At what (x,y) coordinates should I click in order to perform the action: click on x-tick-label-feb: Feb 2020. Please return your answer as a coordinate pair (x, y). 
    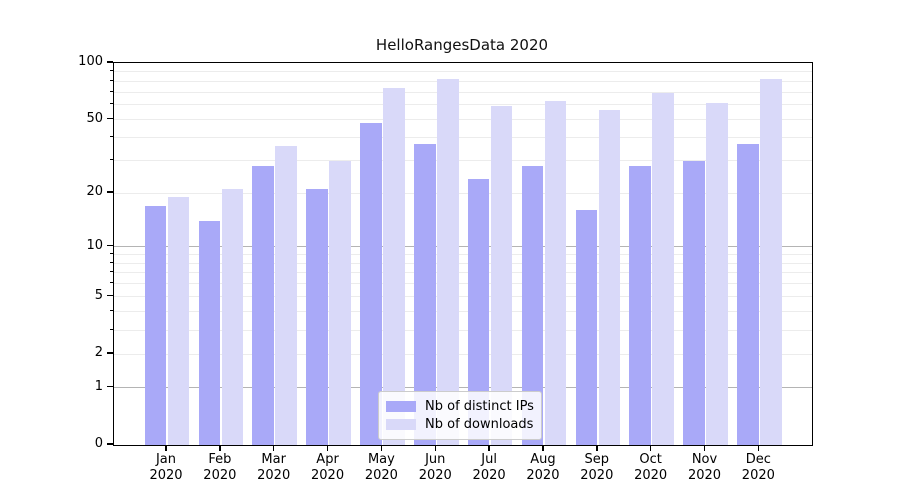
    Looking at the image, I should click on (220, 468).